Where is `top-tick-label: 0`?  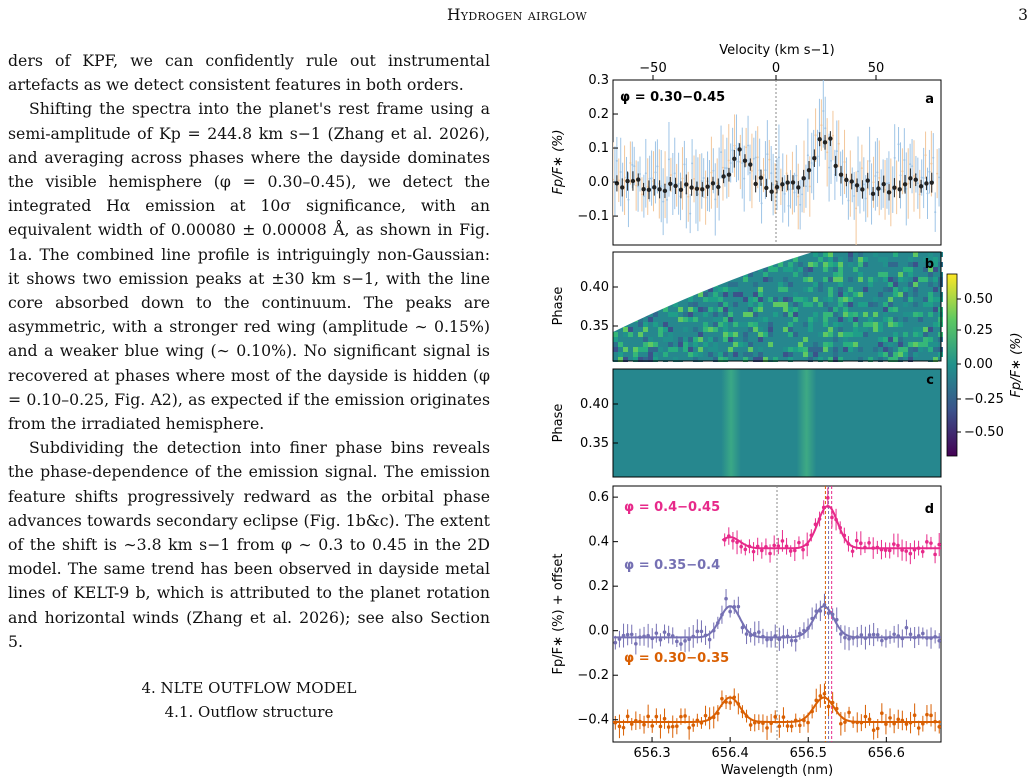
top-tick-label: 0 is located at coordinates (776, 68).